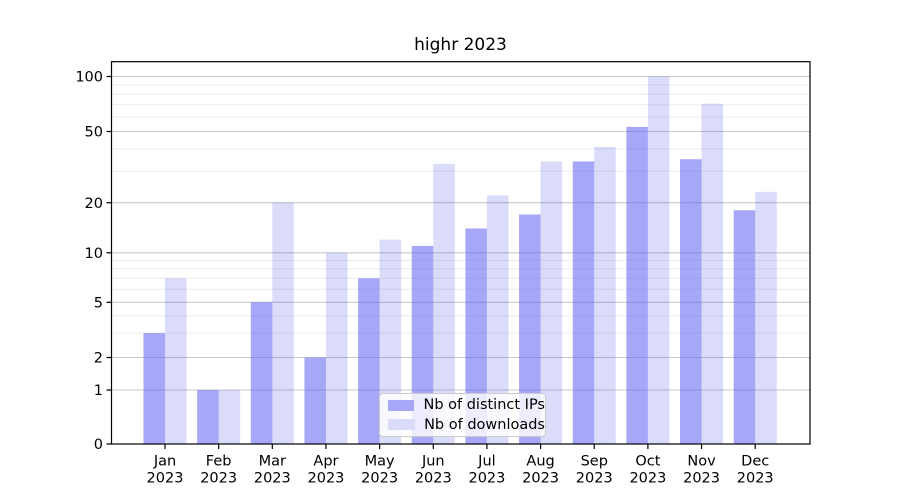  Describe the element at coordinates (444, 303) in the screenshot. I see `bar-jun-downloads` at that location.